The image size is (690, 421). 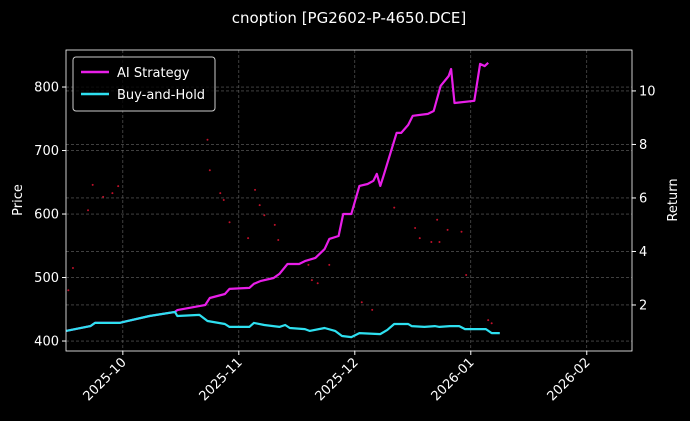 What do you see at coordinates (161, 95) in the screenshot?
I see `legend-label: Buy-and-Hold` at bounding box center [161, 95].